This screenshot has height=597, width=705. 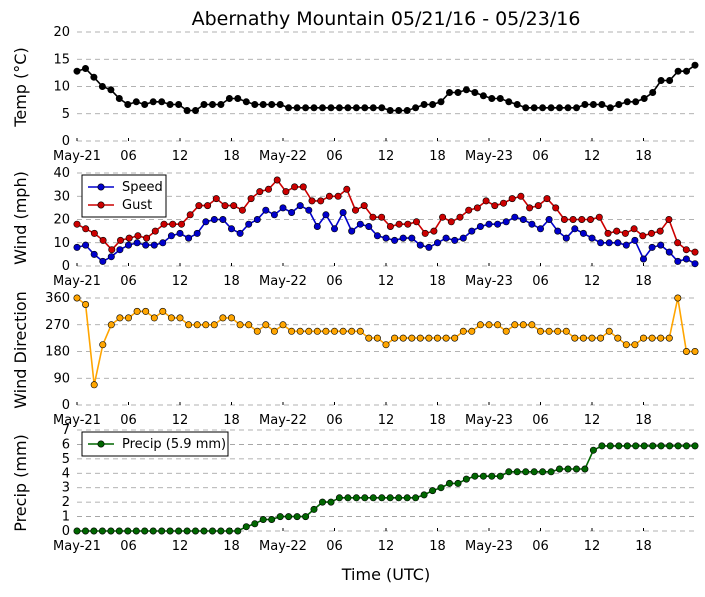 I want to click on y-axis-label: Temp (°C), so click(x=20, y=87).